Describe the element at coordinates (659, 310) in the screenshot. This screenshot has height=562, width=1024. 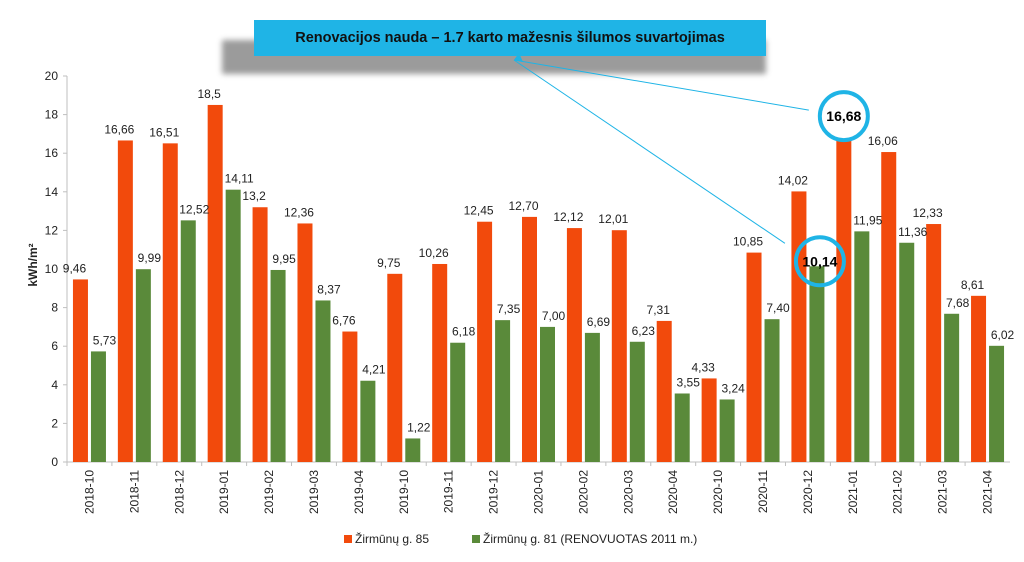
I see `data-label: 7,31` at that location.